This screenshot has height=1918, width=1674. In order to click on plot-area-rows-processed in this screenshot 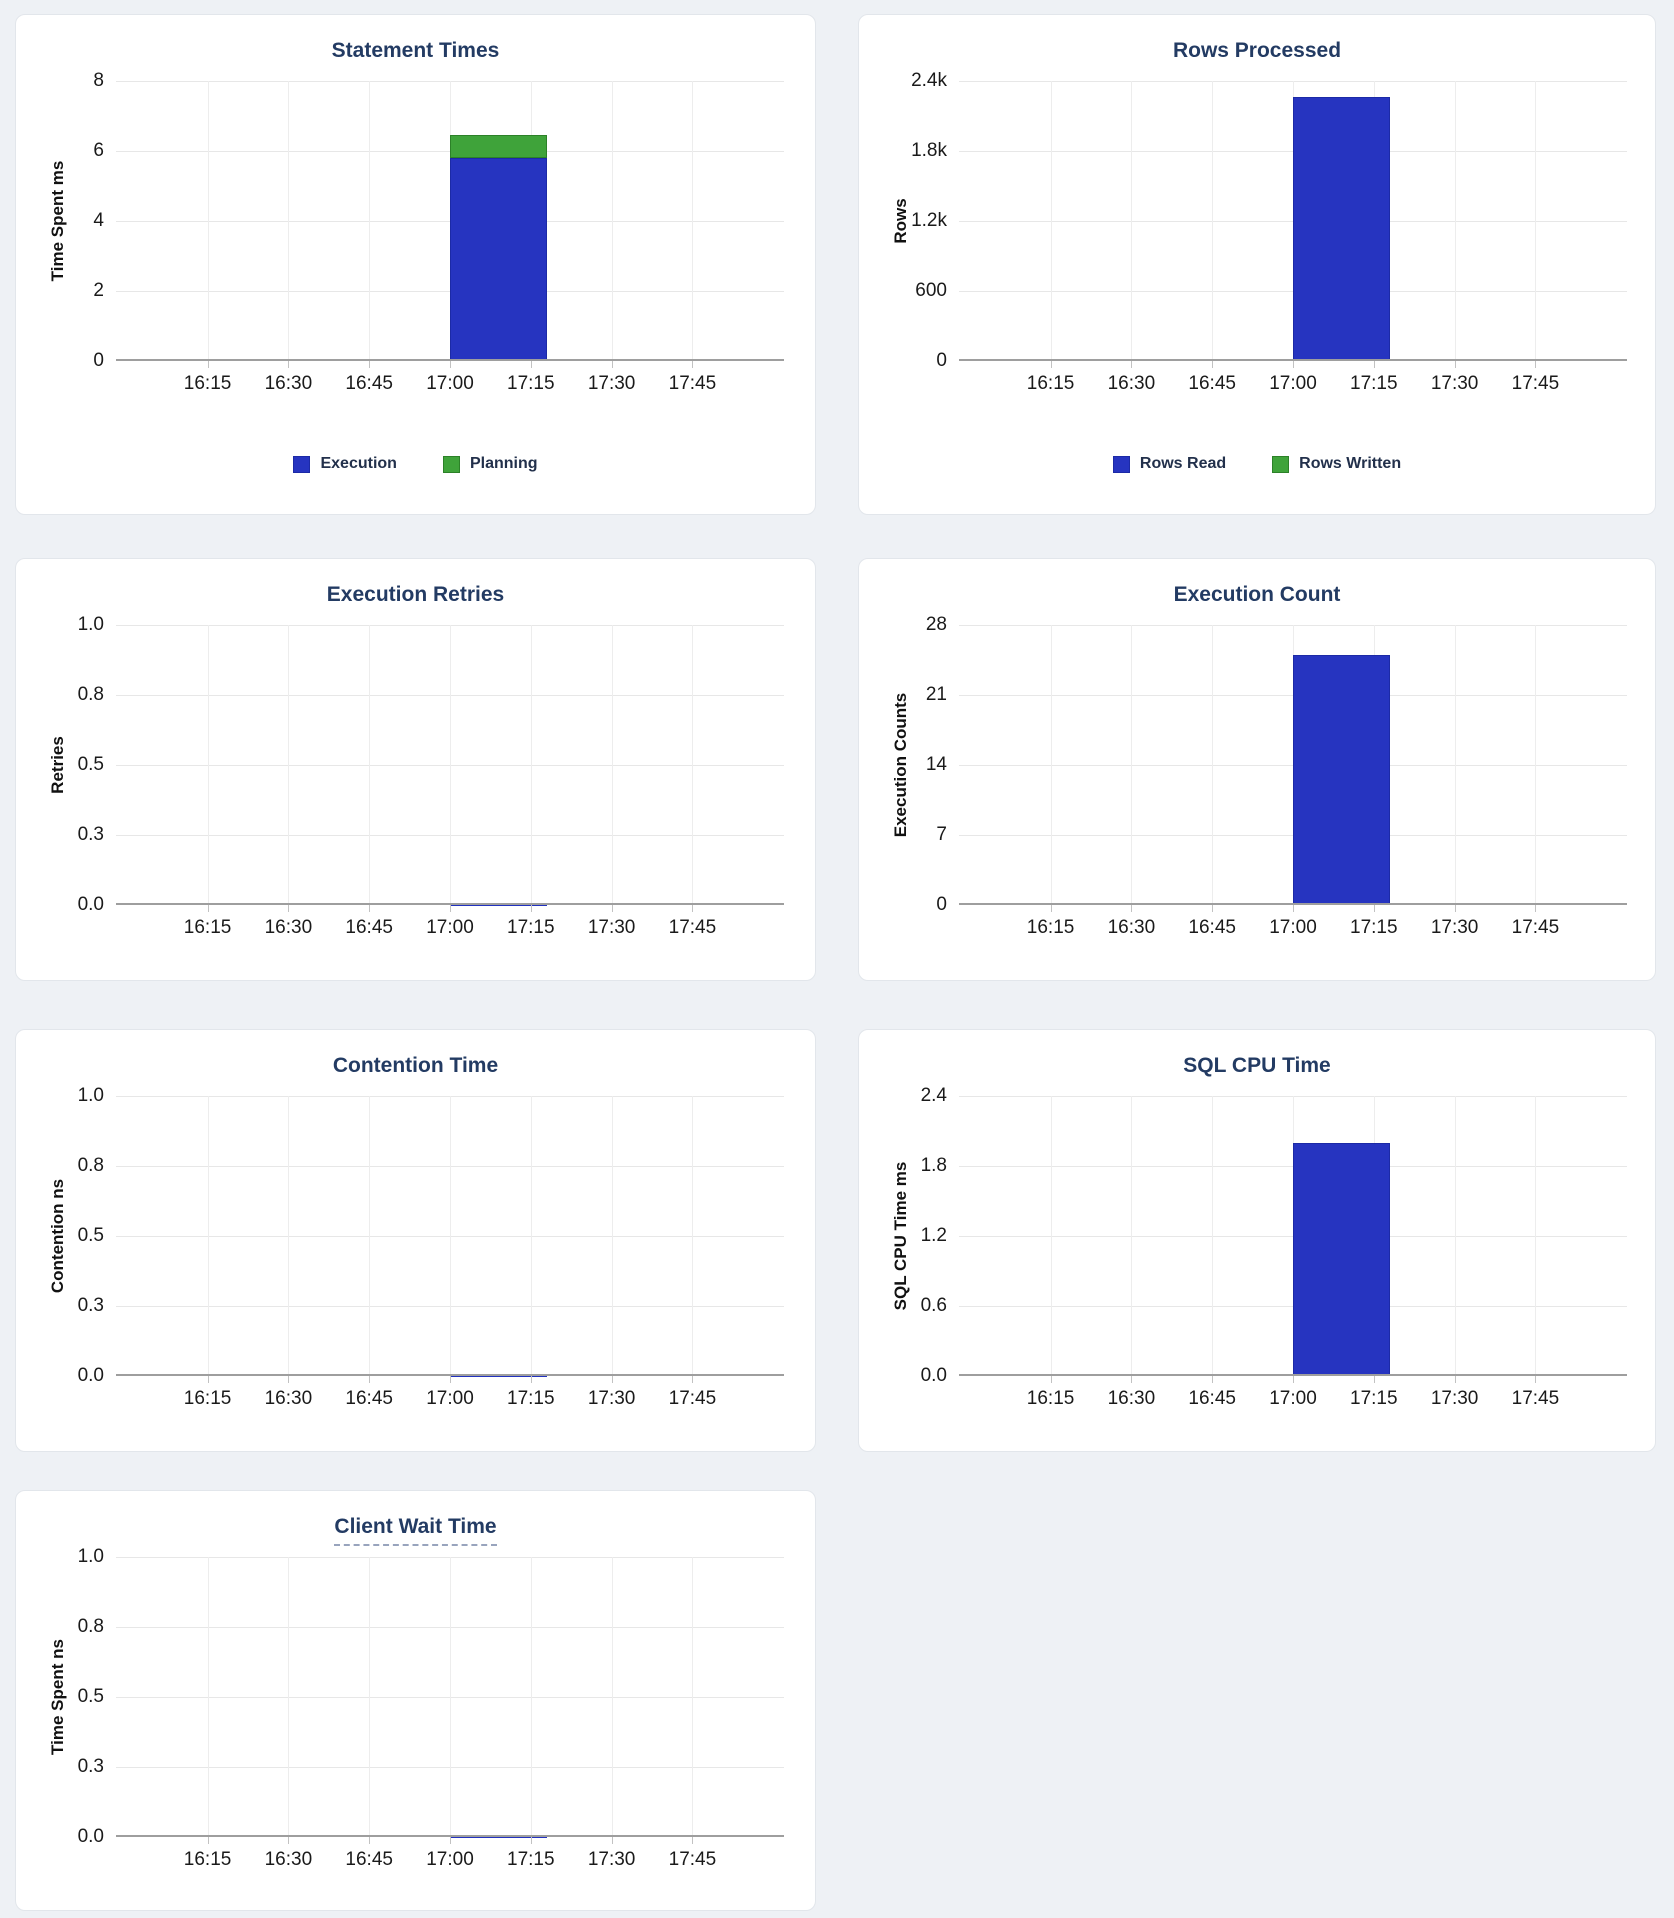, I will do `click(1293, 224)`.